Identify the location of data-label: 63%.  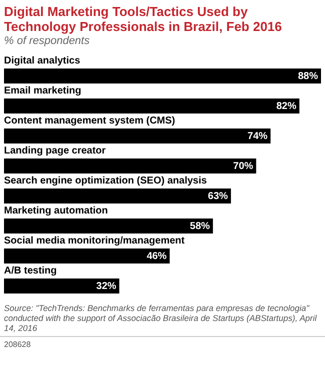
(218, 196).